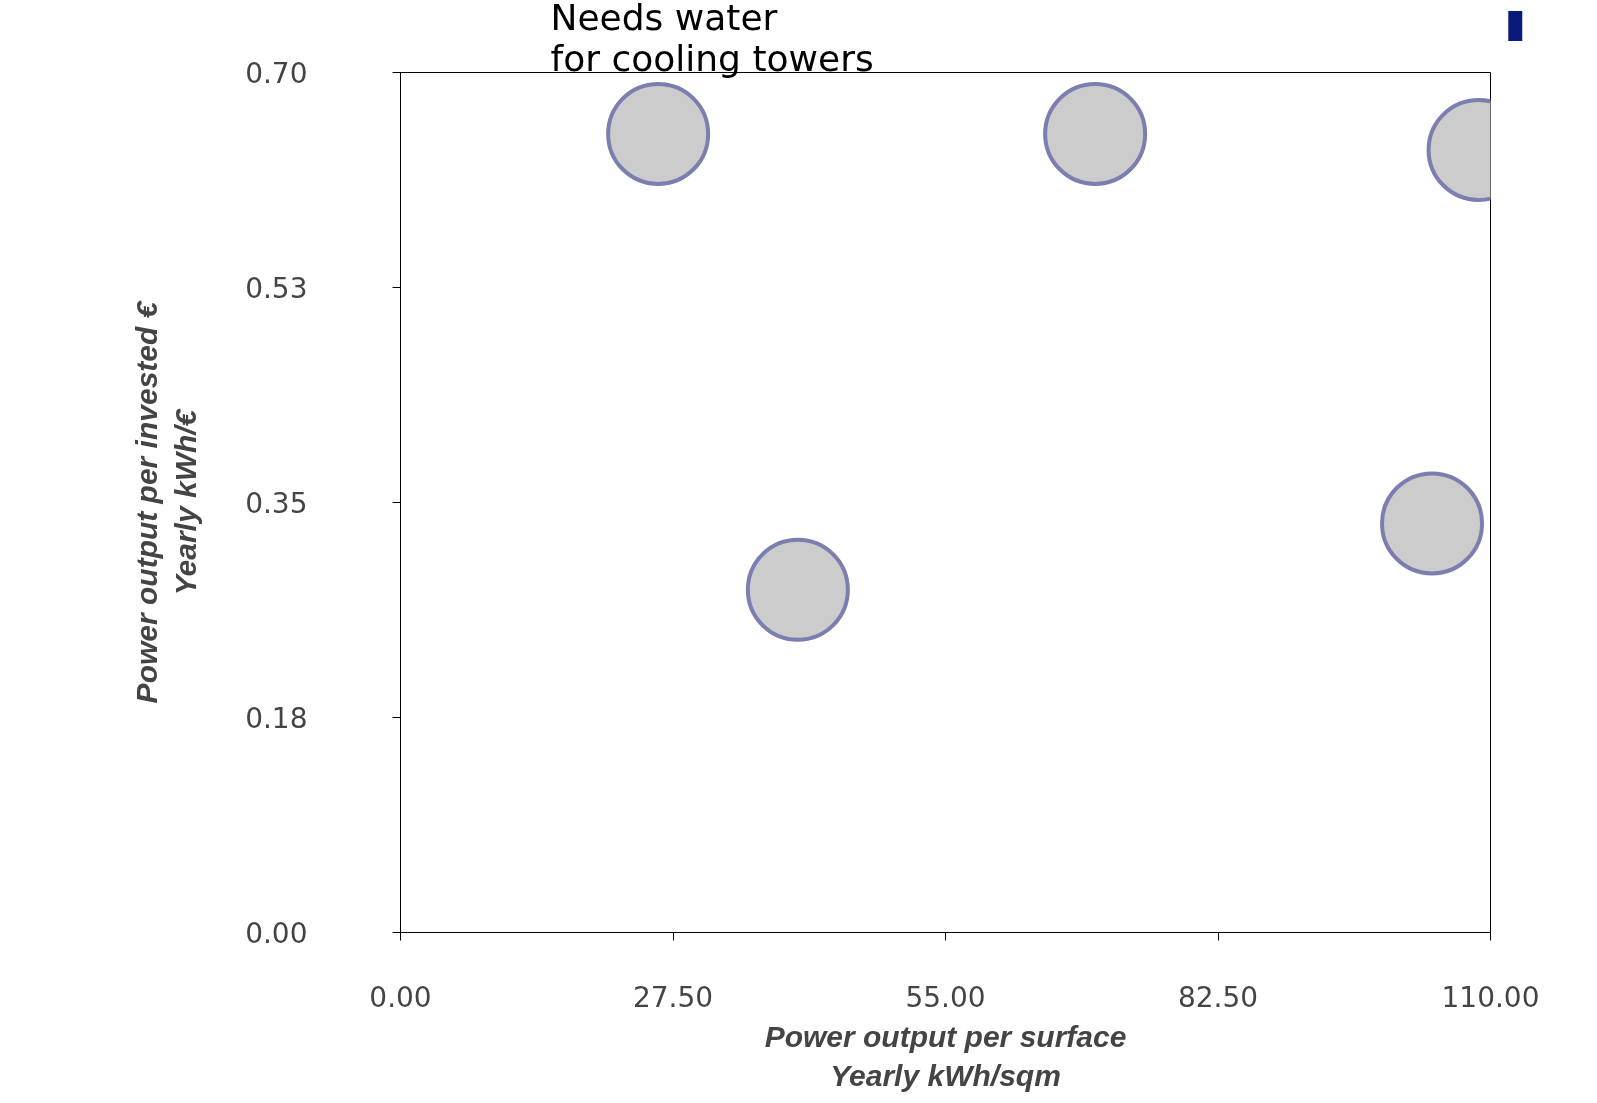  What do you see at coordinates (276, 933) in the screenshot?
I see `y-tick-label: 0.00` at bounding box center [276, 933].